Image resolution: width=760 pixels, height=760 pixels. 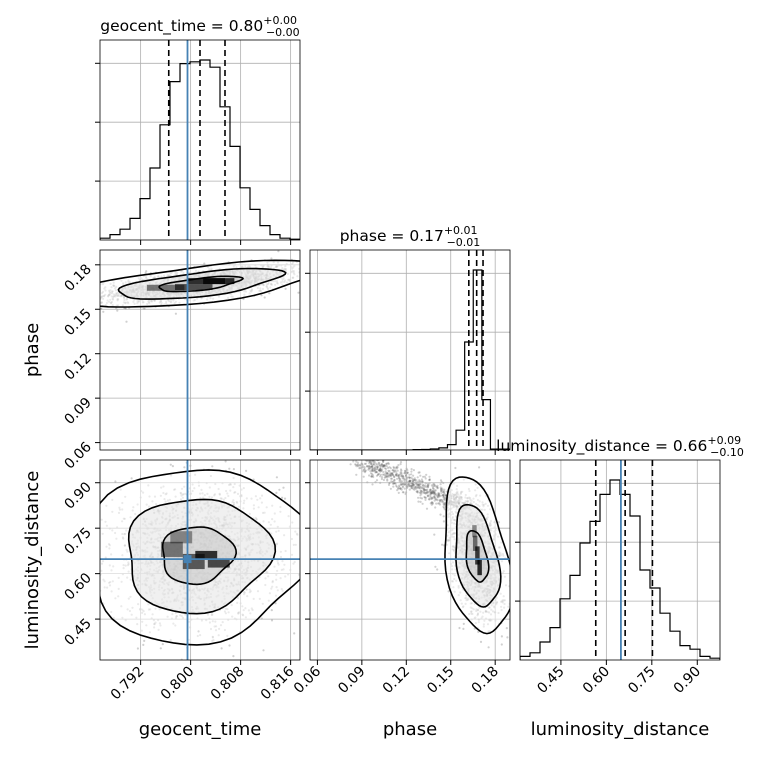 I want to click on histogram-phase, so click(x=410, y=359).